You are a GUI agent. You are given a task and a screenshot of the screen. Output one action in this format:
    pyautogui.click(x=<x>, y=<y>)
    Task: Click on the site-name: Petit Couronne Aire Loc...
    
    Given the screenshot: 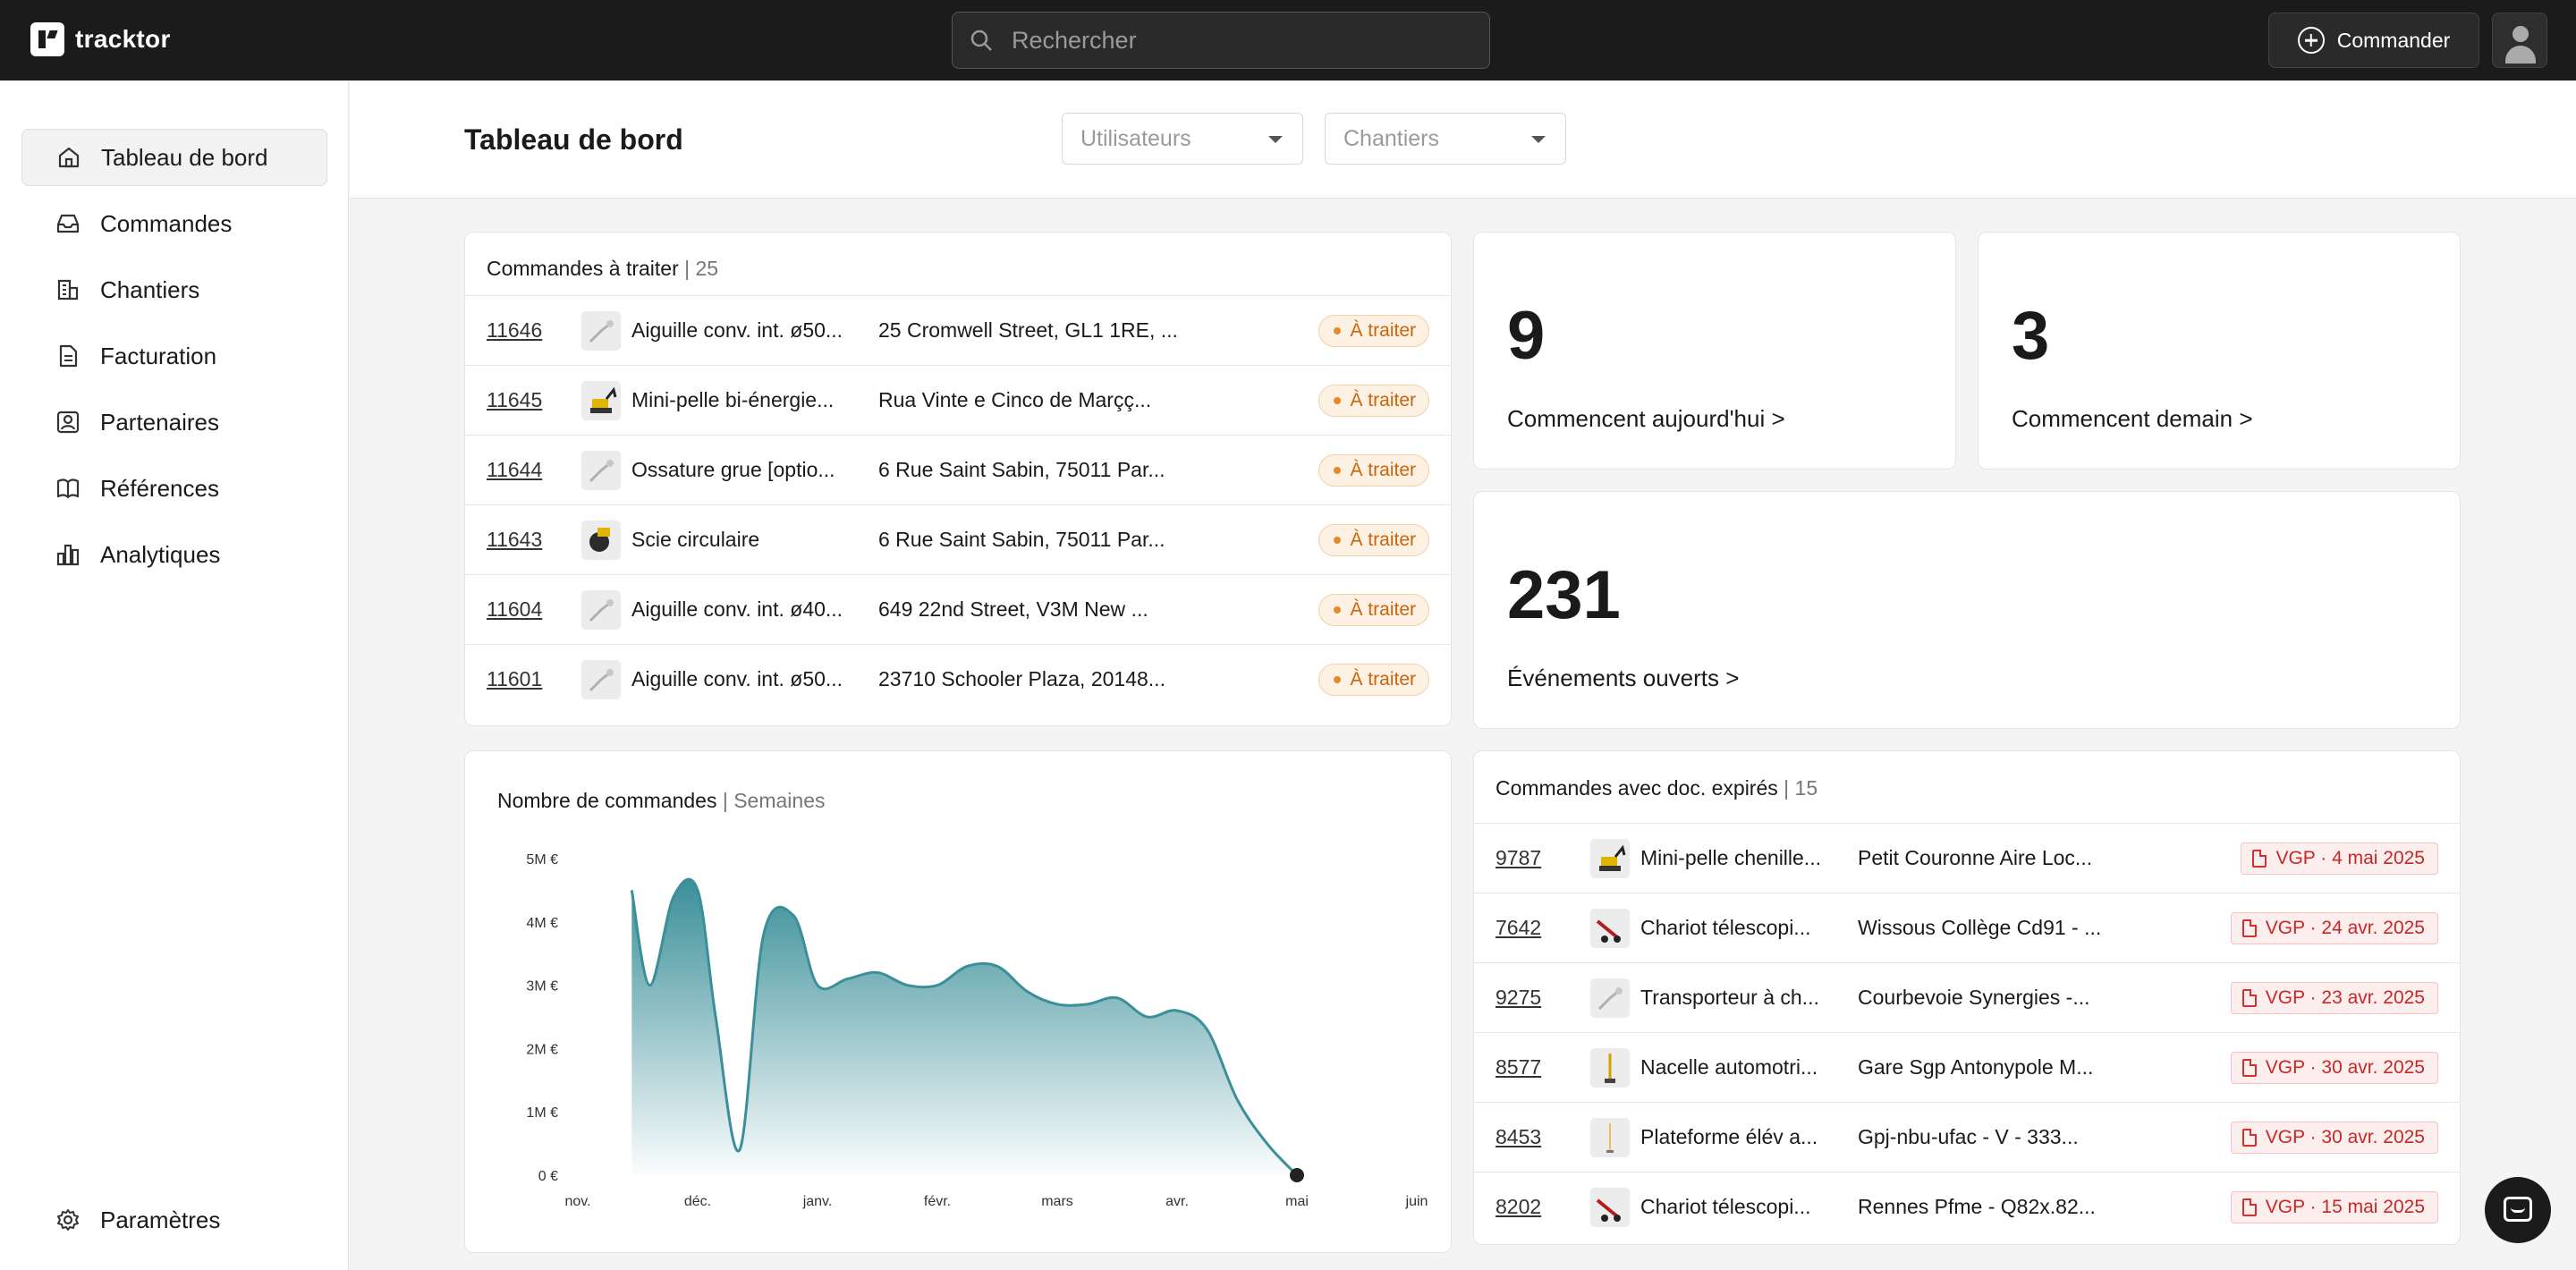 What is the action you would take?
    pyautogui.click(x=1975, y=858)
    